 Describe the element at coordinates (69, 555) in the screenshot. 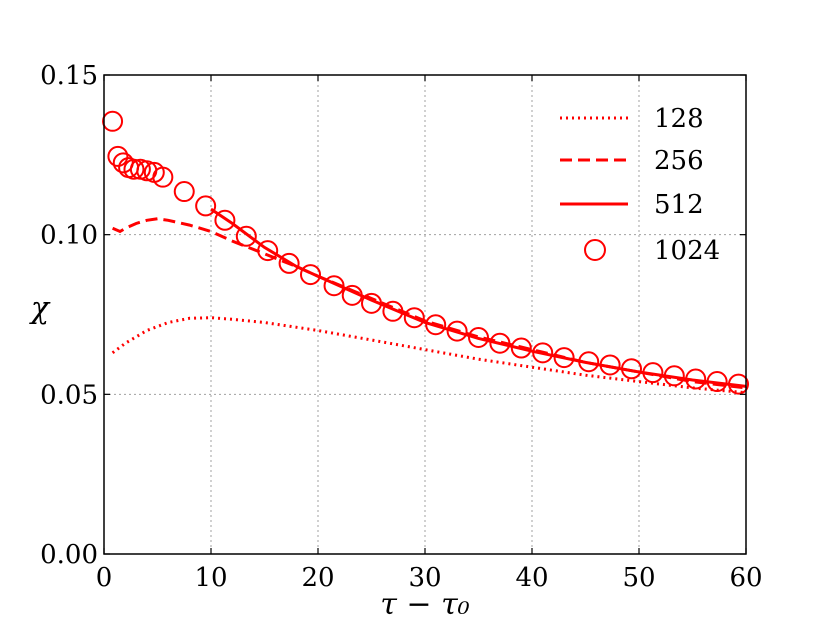

I see `y-tick-label: 0.00` at that location.